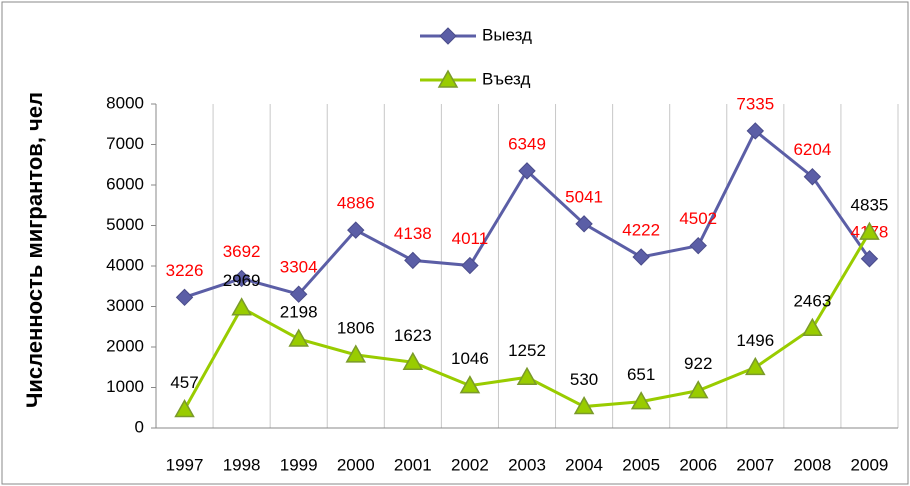  What do you see at coordinates (641, 374) in the screenshot?
I see `data-label: 651` at bounding box center [641, 374].